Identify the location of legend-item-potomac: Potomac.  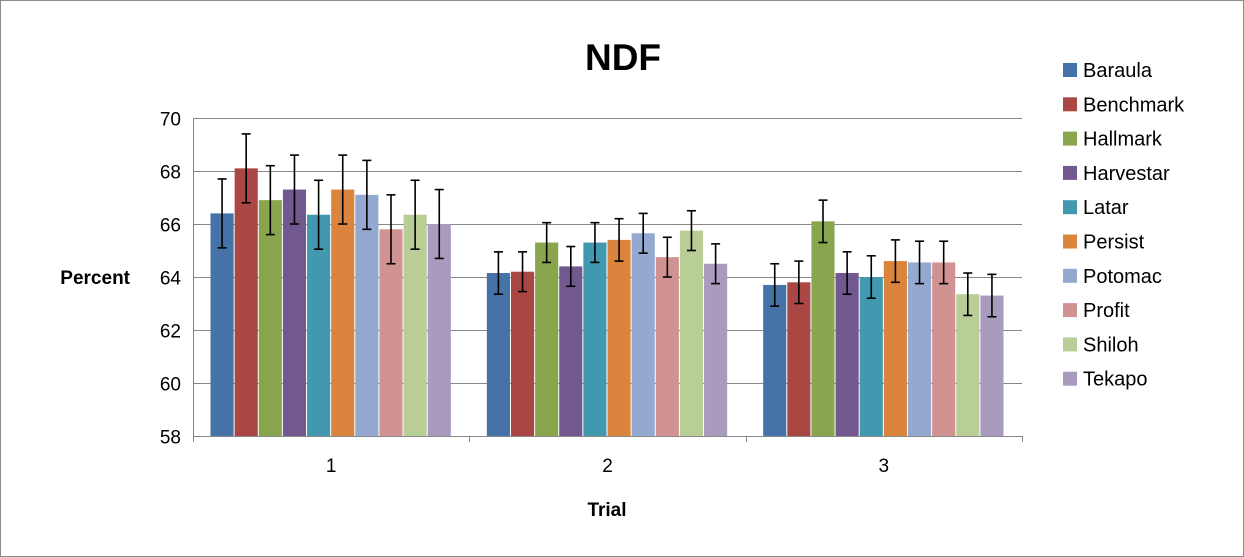
(1112, 277).